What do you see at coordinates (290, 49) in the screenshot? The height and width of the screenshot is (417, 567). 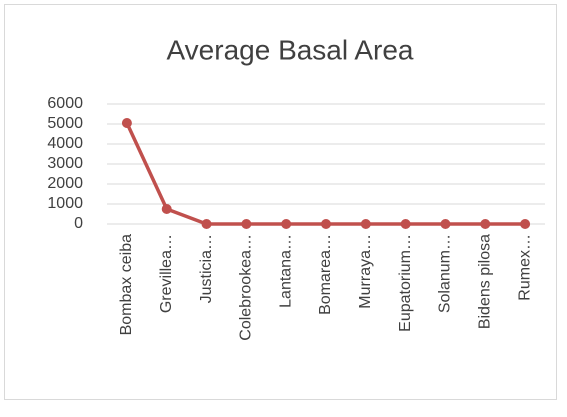 I see `chart-title: Average Basal Area` at bounding box center [290, 49].